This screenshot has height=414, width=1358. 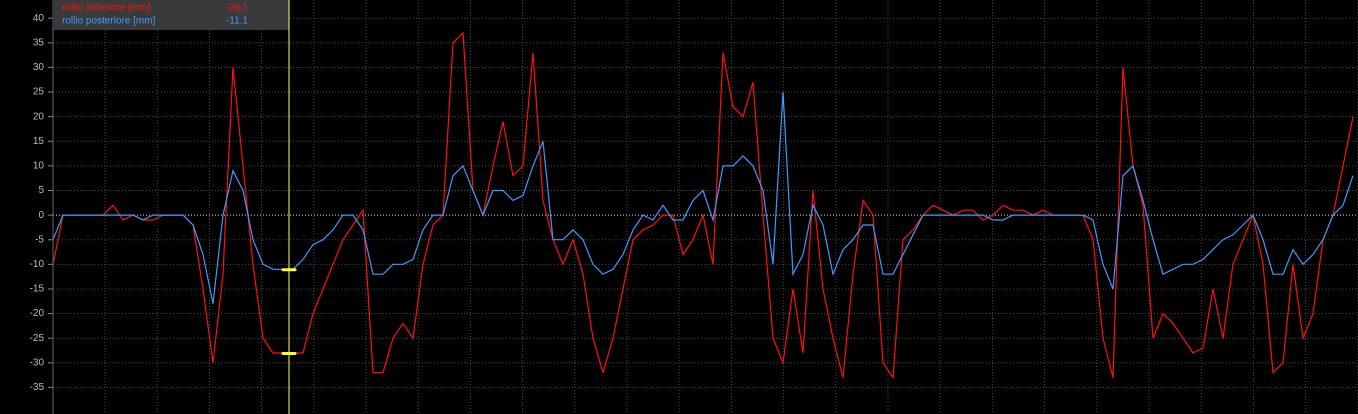 What do you see at coordinates (39, 166) in the screenshot?
I see `y-tick-label: 10` at bounding box center [39, 166].